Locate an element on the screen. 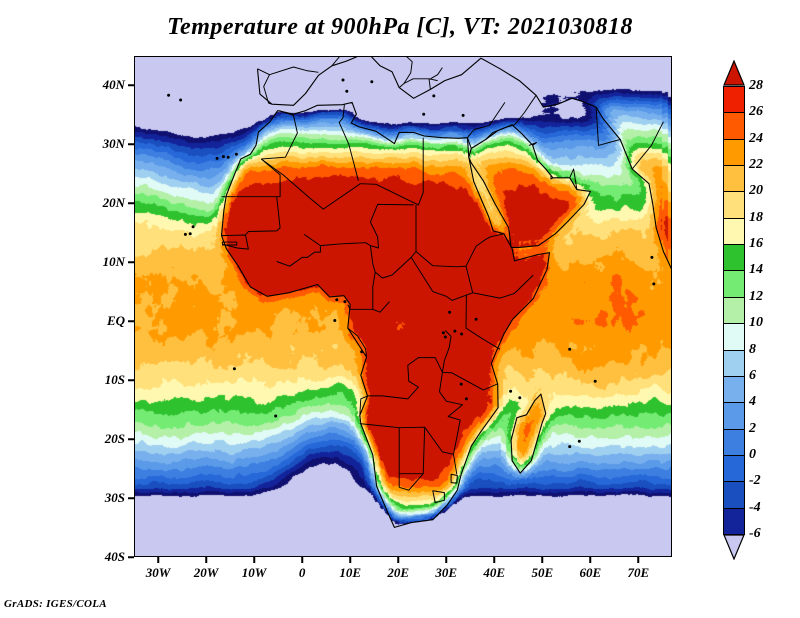  colorbar-tick-label: 4 is located at coordinates (752, 402).